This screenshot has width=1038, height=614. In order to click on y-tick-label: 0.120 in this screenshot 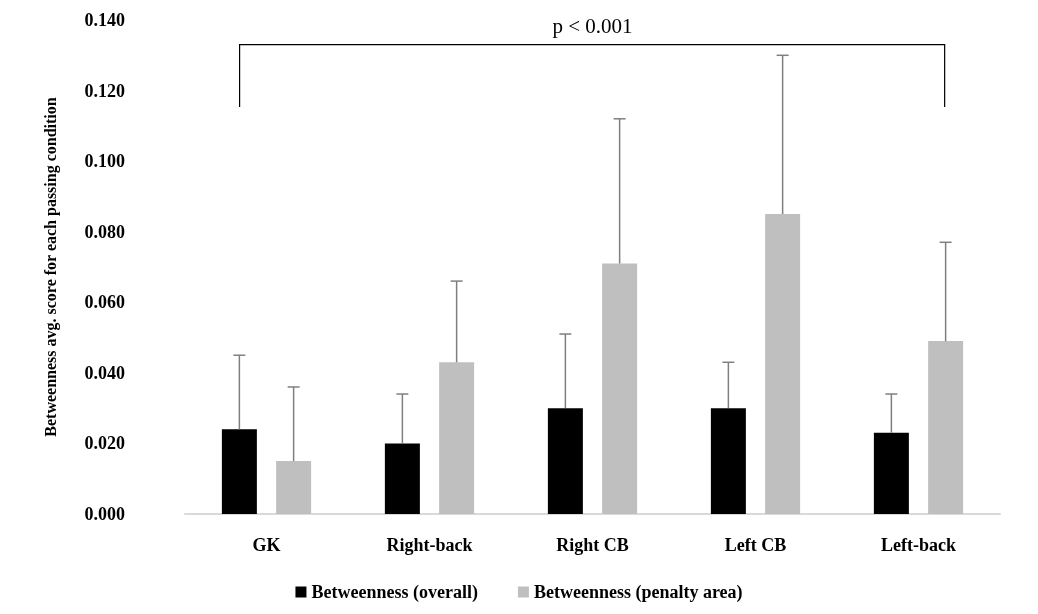, I will do `click(104, 90)`.